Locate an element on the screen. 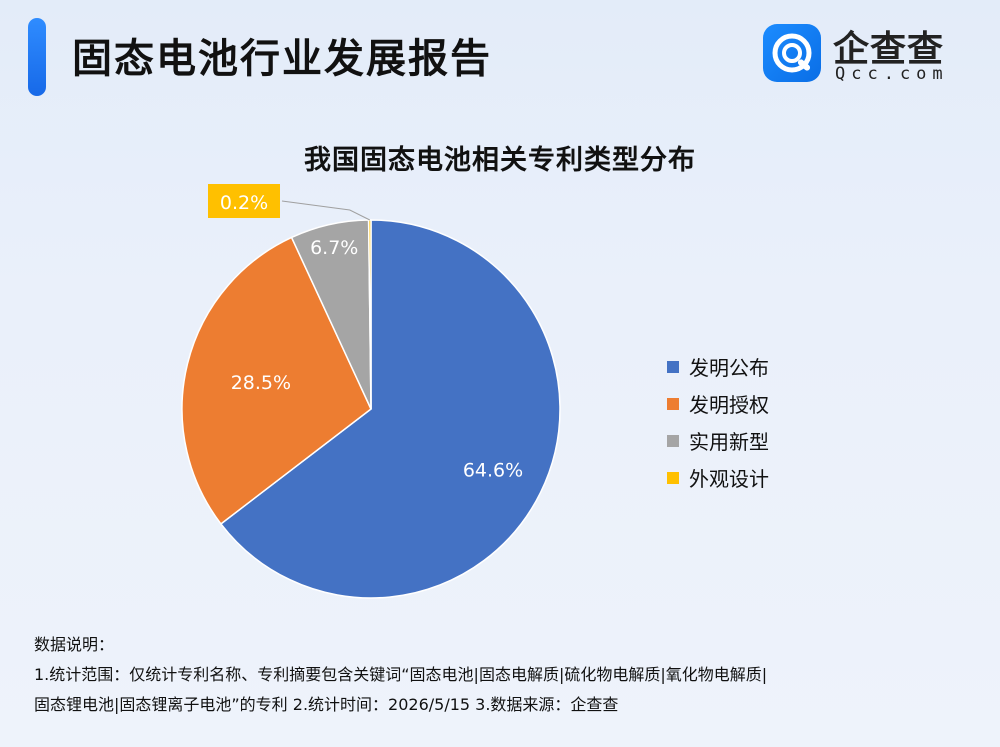  qcc-logo: 企查查 Qcc.com is located at coordinates (868, 54).